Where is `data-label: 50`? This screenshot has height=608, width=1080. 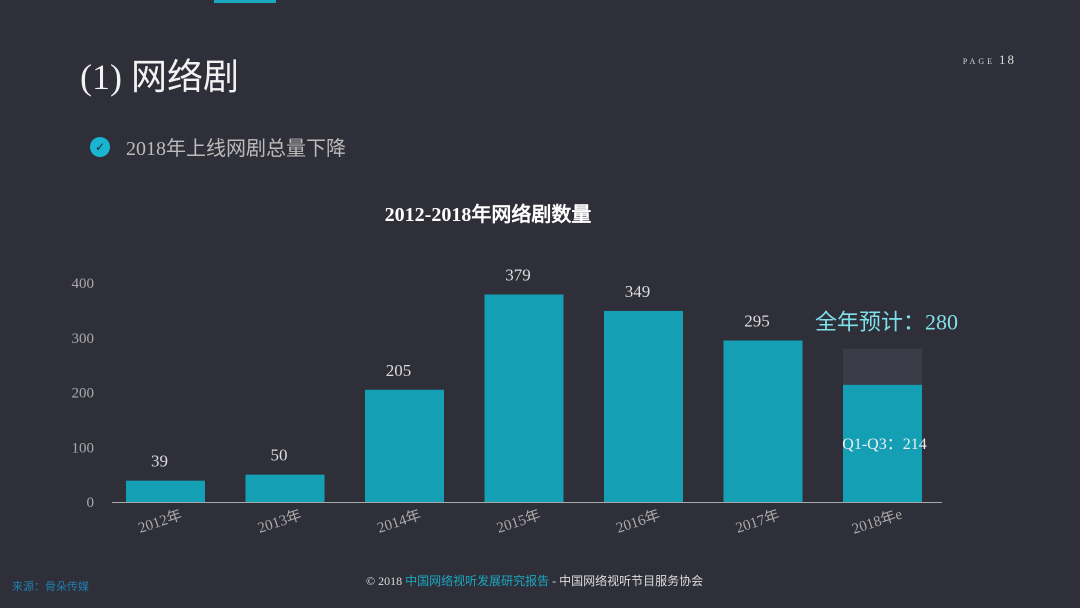
data-label: 50 is located at coordinates (279, 455).